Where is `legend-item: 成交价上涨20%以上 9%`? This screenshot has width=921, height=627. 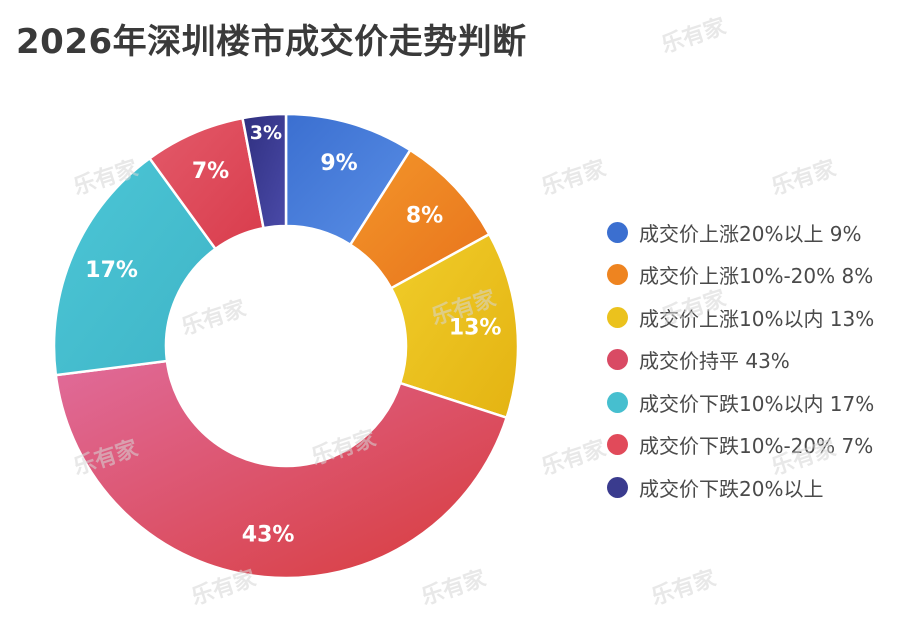
legend-item: 成交价上涨20%以上 9% is located at coordinates (740, 232).